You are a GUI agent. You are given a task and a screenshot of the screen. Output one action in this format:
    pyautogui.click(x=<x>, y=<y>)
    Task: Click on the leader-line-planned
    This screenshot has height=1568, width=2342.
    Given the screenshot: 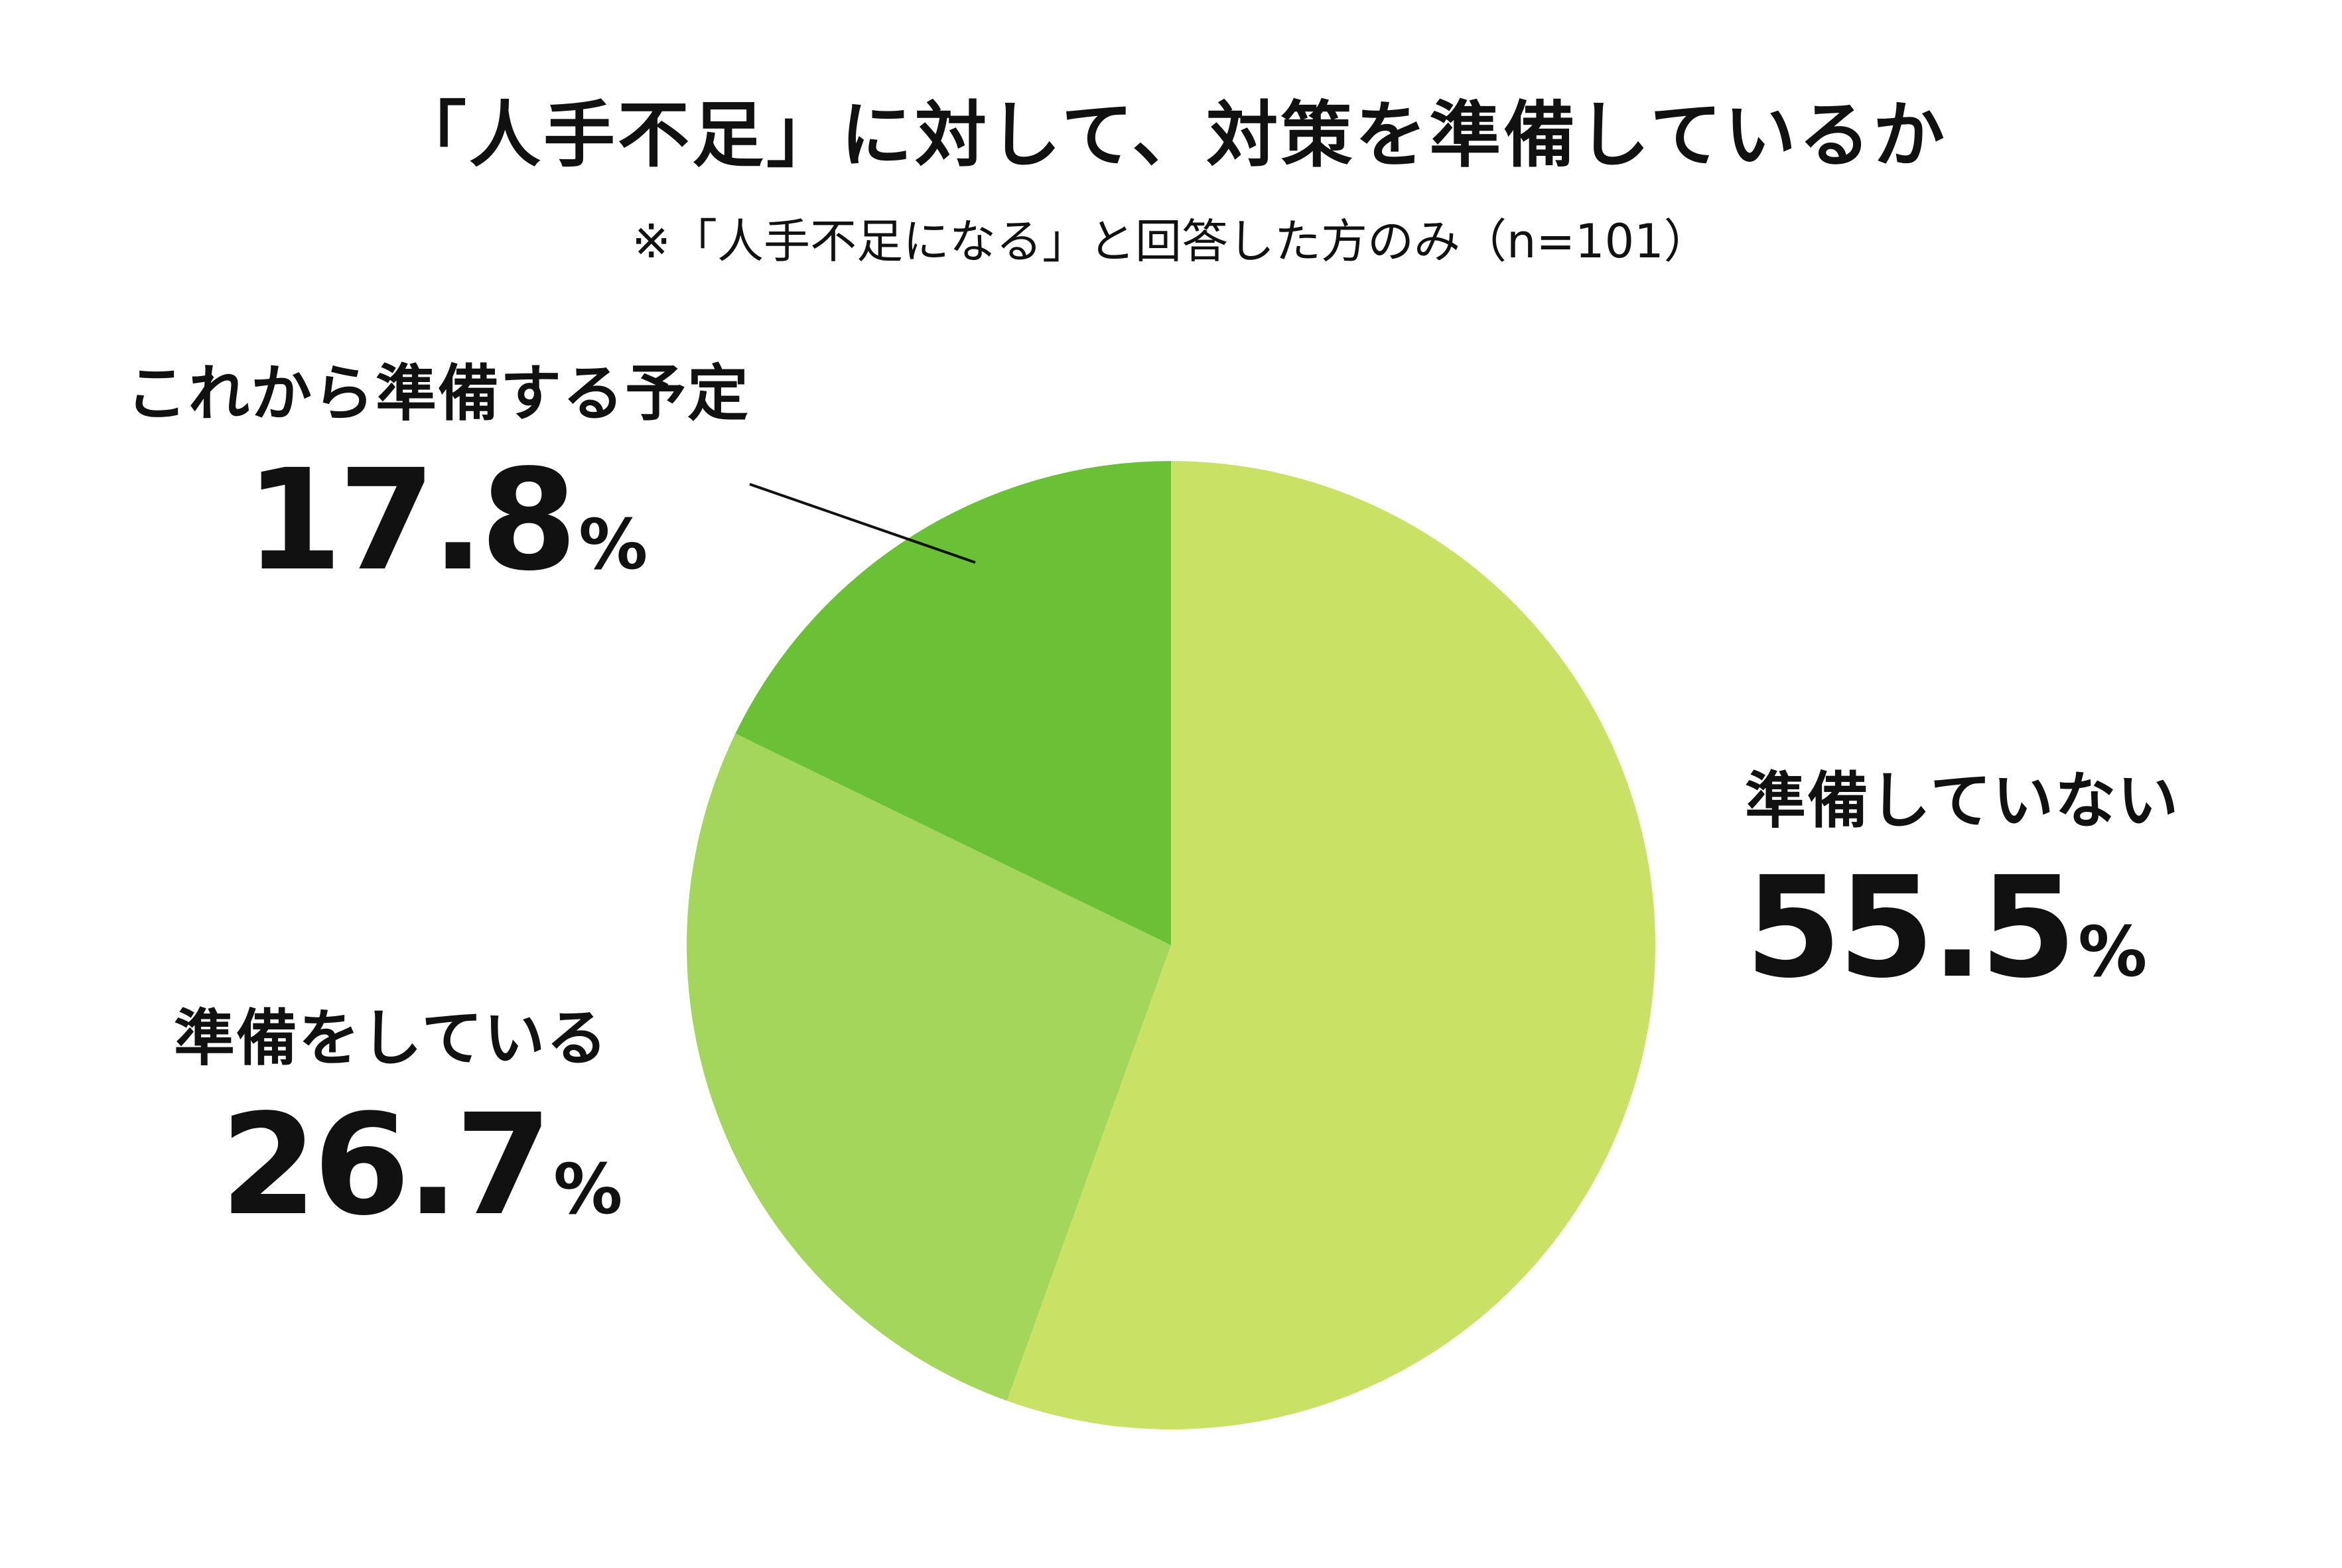 What is the action you would take?
    pyautogui.click(x=862, y=524)
    